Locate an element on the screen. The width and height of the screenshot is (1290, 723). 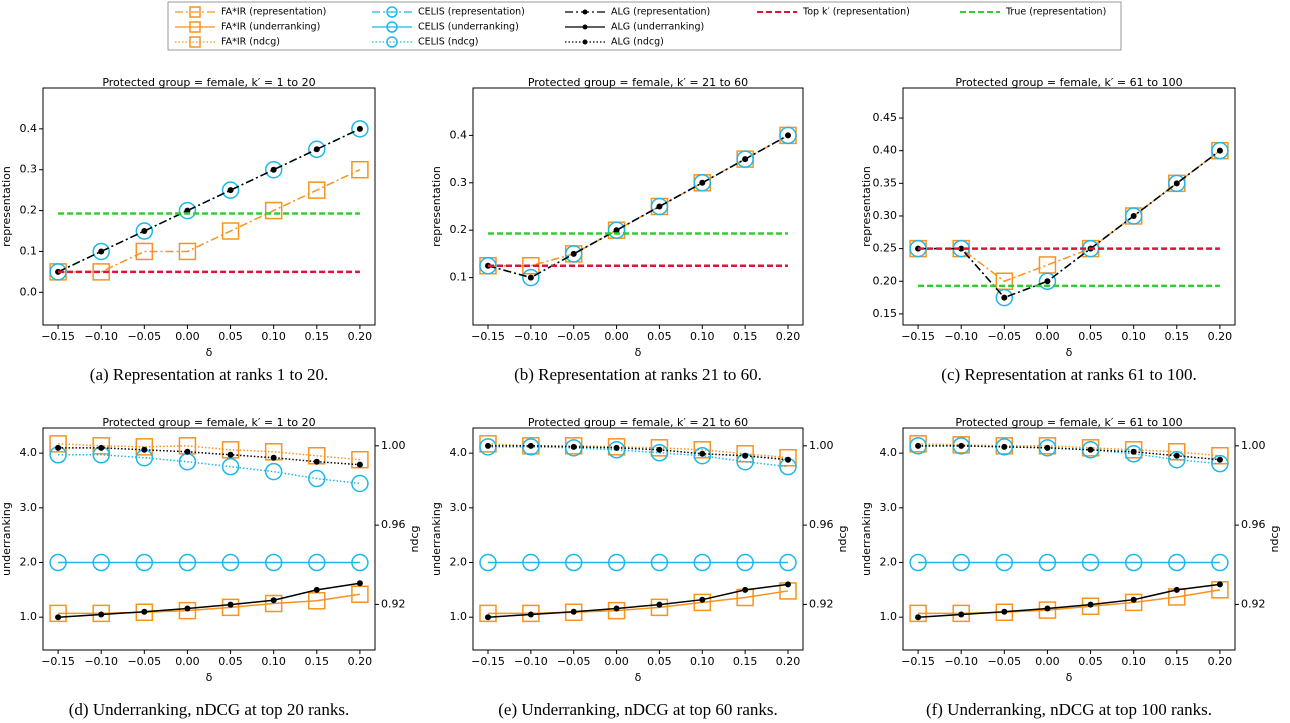
x-tick-label: 0.10 is located at coordinates (702, 336).